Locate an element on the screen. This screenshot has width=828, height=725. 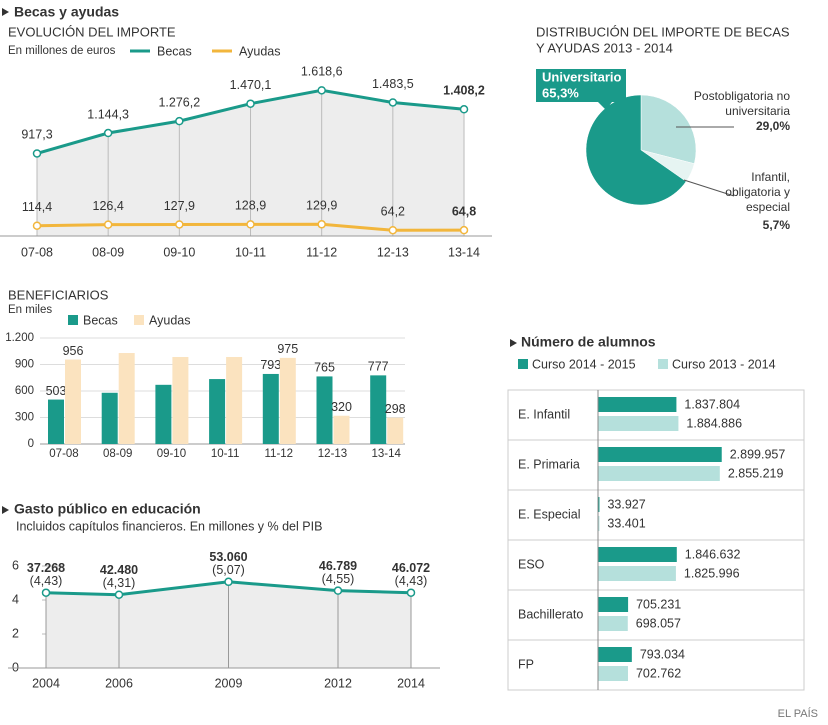
value-label: 1.408,2 is located at coordinates (464, 91).